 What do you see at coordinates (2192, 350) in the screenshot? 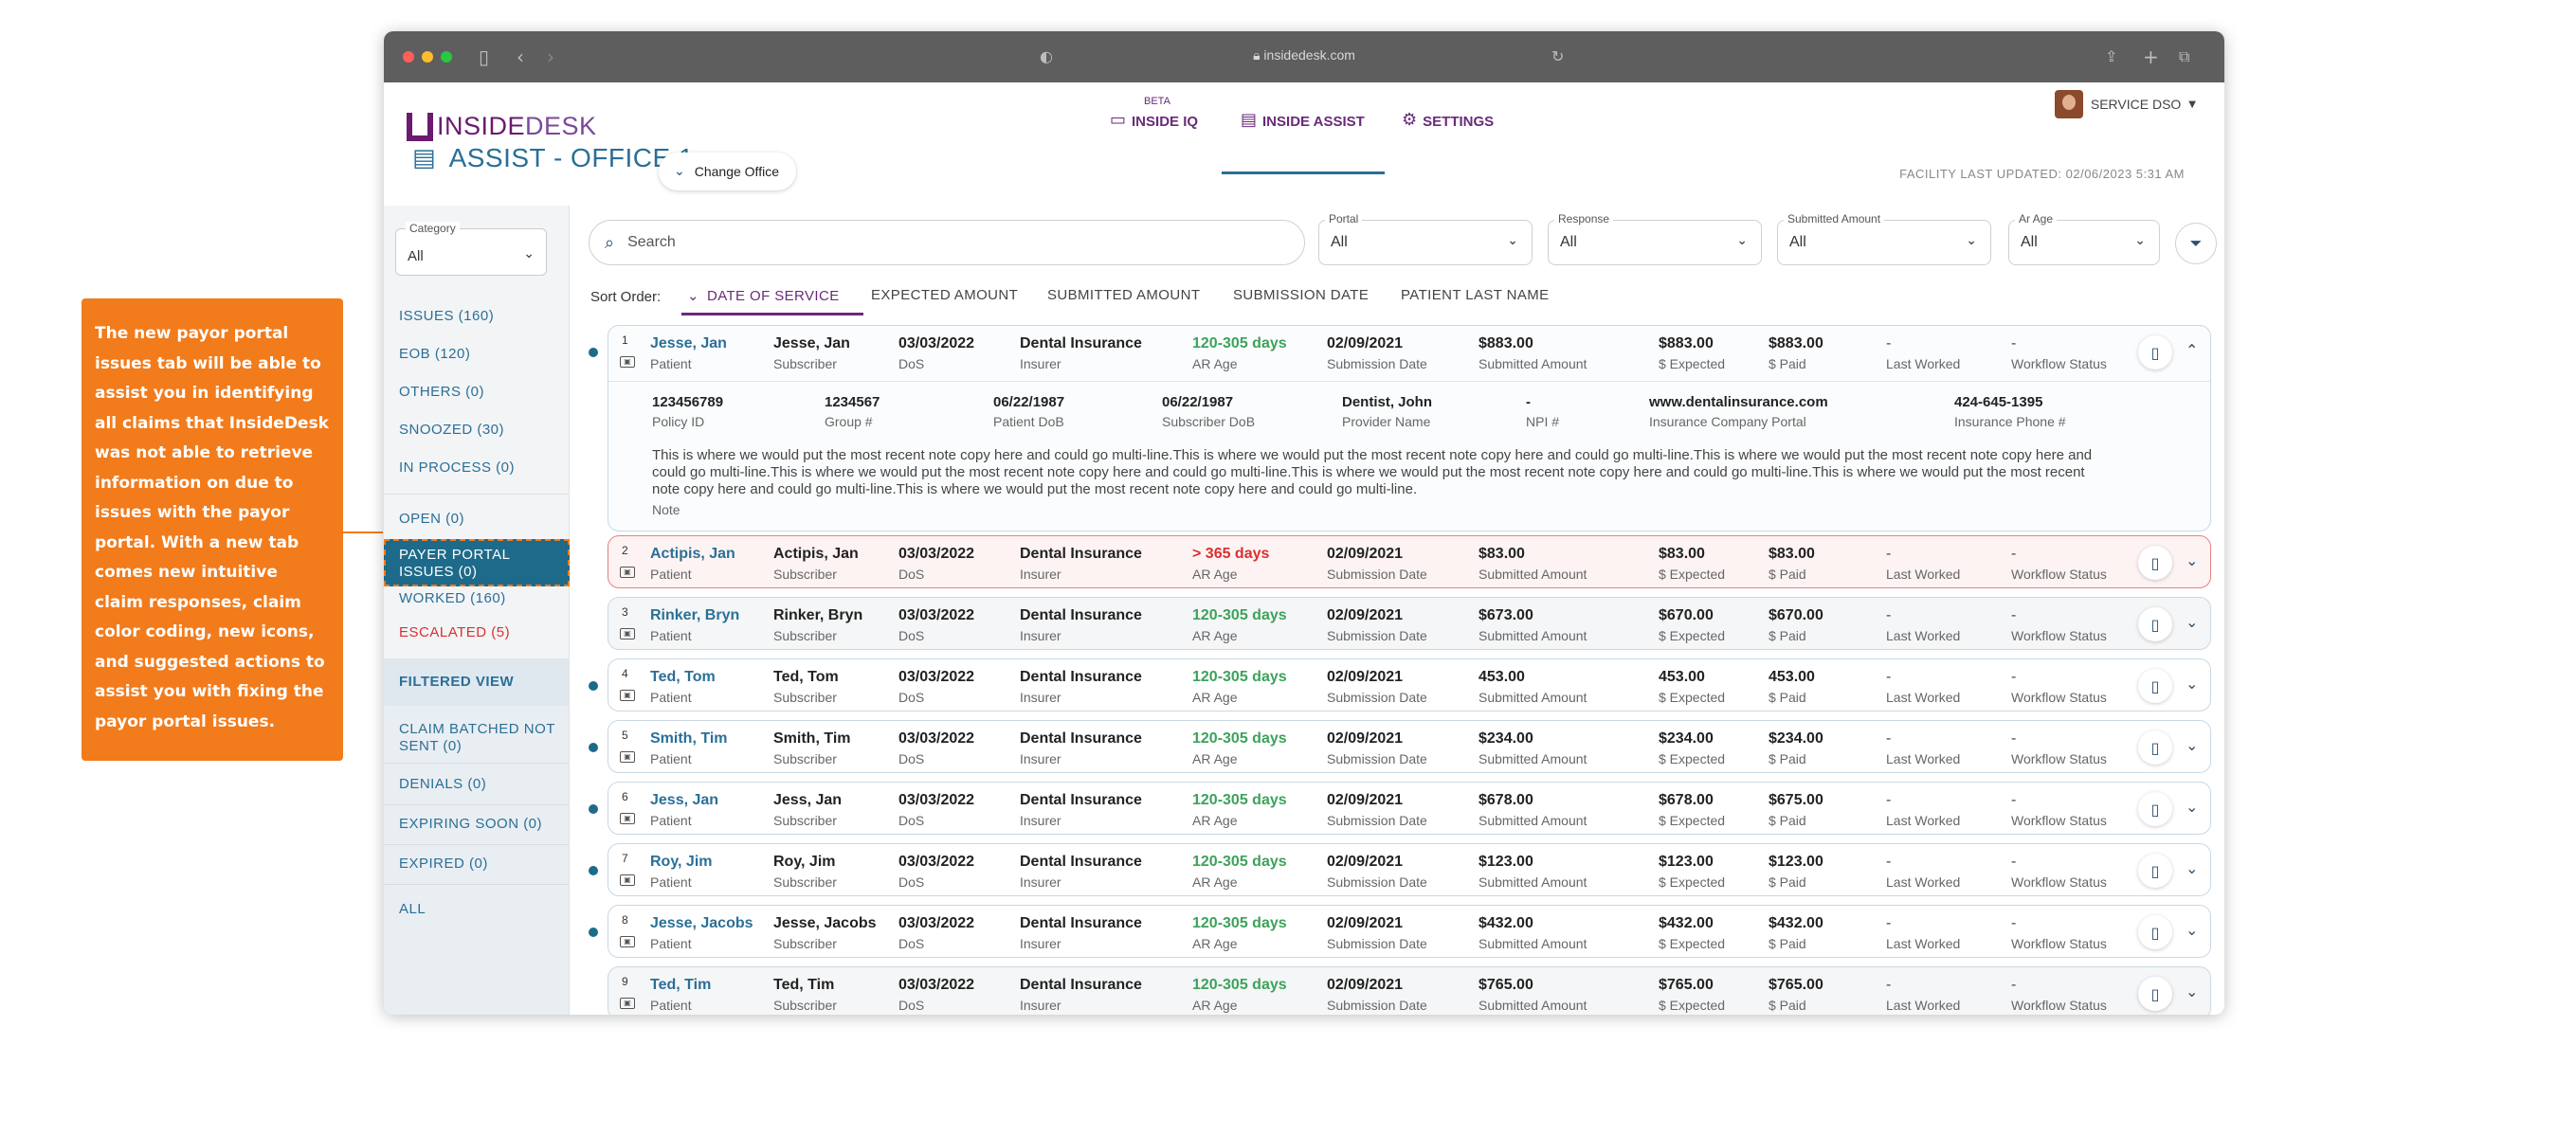
I see `chevron-up-icon: ⌃` at bounding box center [2192, 350].